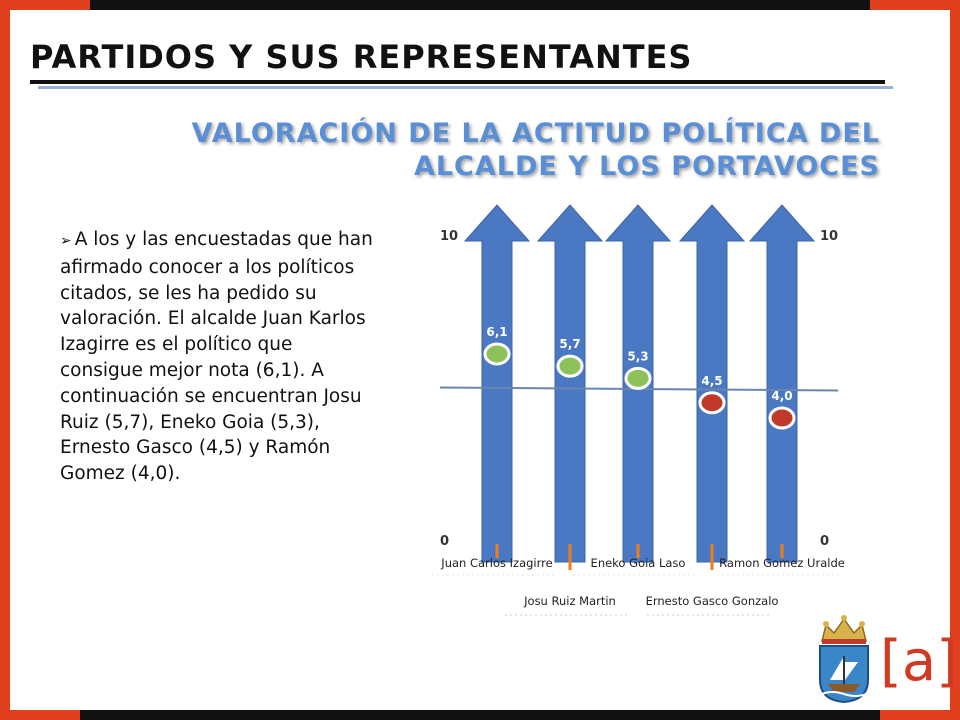 The image size is (960, 720). I want to click on category-label: Ernesto Gasco Gonzalo, so click(712, 601).